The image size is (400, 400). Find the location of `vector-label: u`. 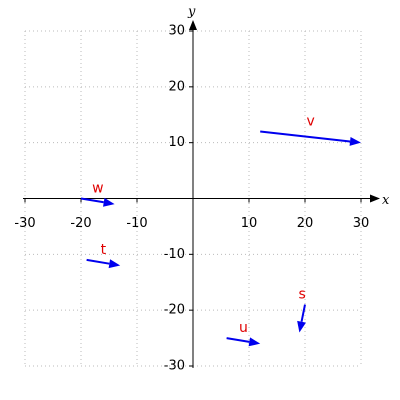

vector-label: u is located at coordinates (243, 328).